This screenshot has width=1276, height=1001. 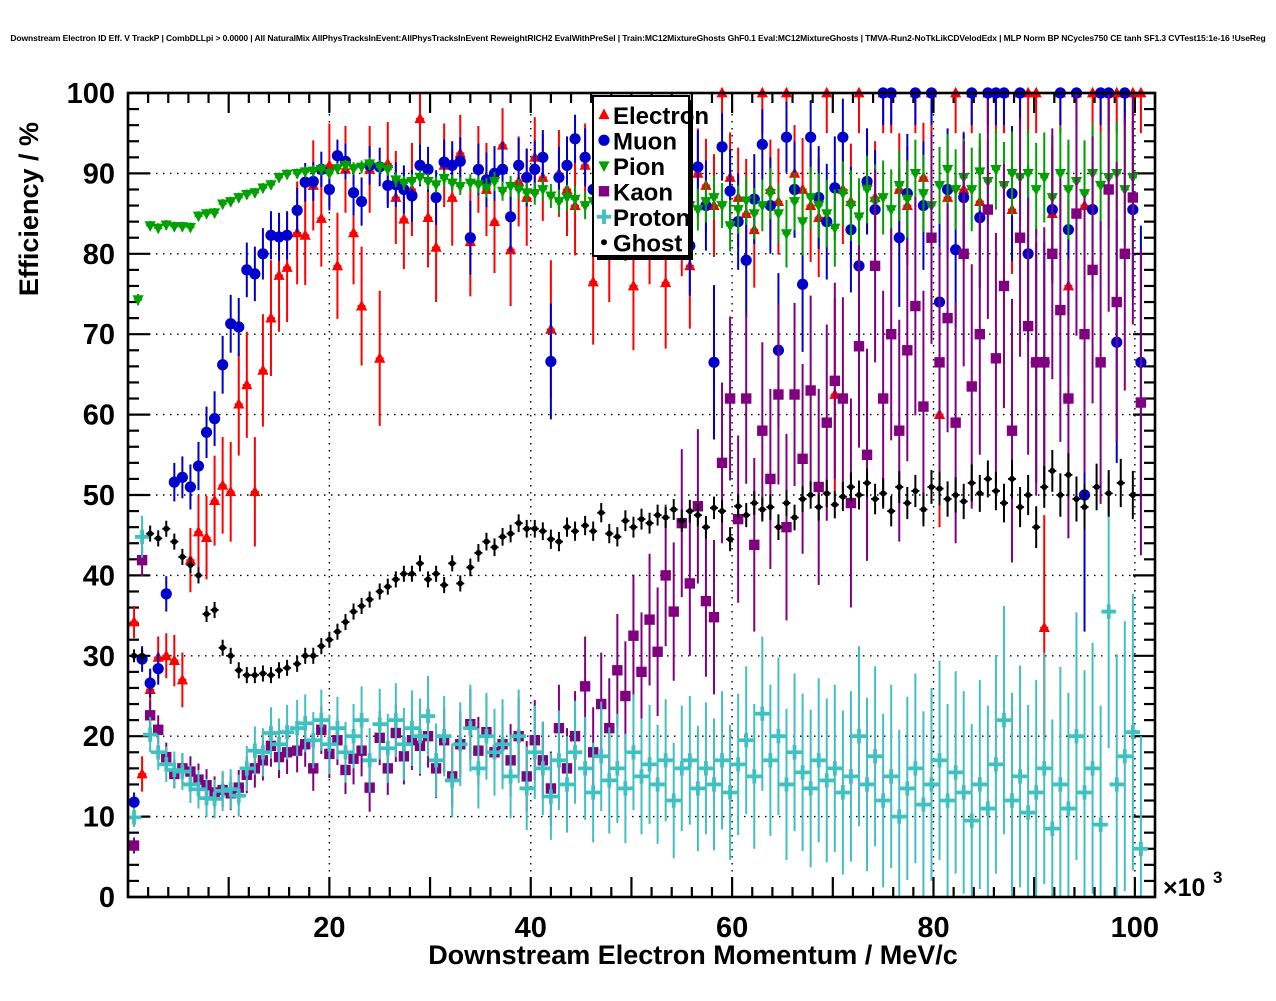 What do you see at coordinates (641, 243) in the screenshot?
I see `legend-item-ghost: Ghost` at bounding box center [641, 243].